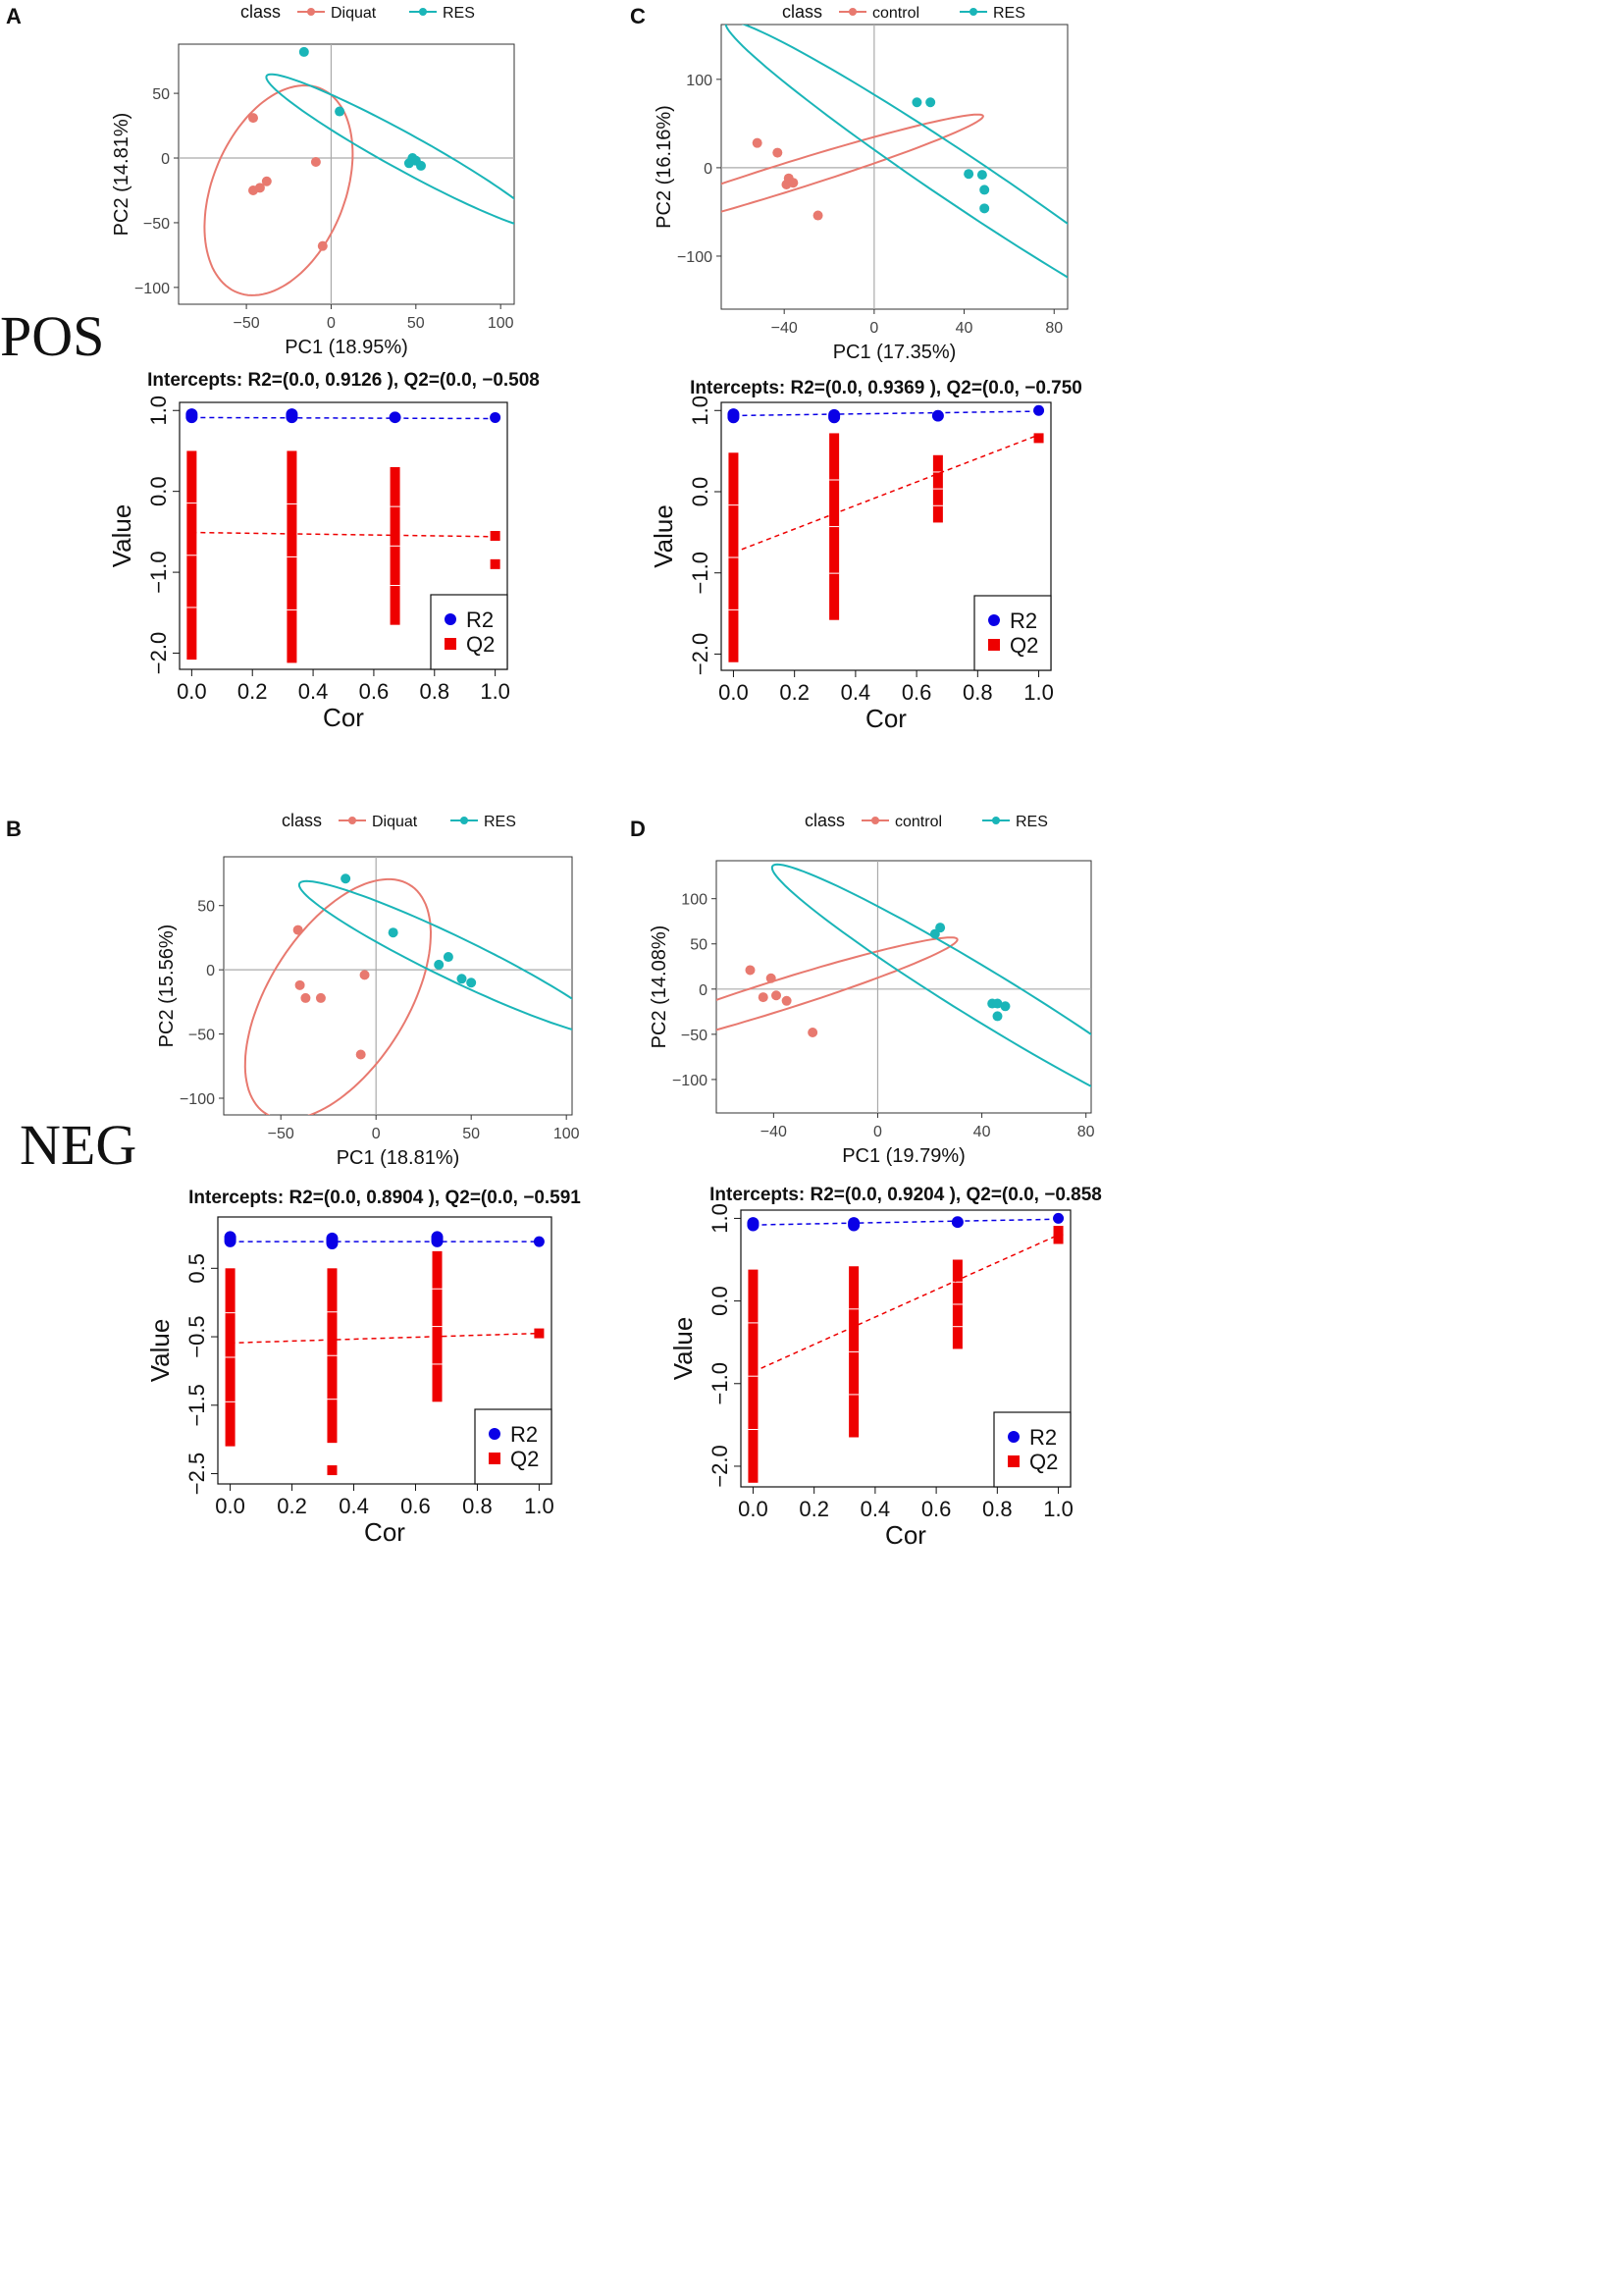 This screenshot has height=2273, width=1624. Describe the element at coordinates (346, 347) in the screenshot. I see `x-axis-label: PC1 (18.95%)` at that location.